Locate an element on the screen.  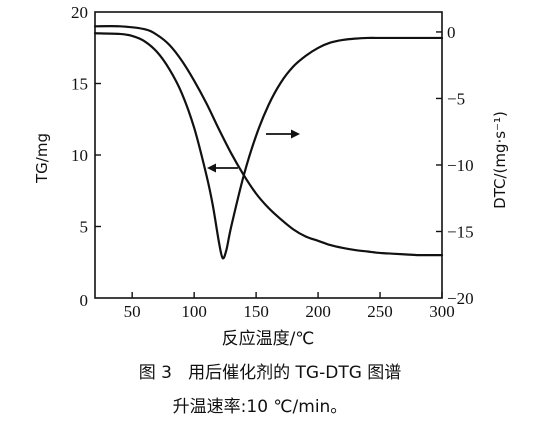
x-tick-label: 300 is located at coordinates (442, 311).